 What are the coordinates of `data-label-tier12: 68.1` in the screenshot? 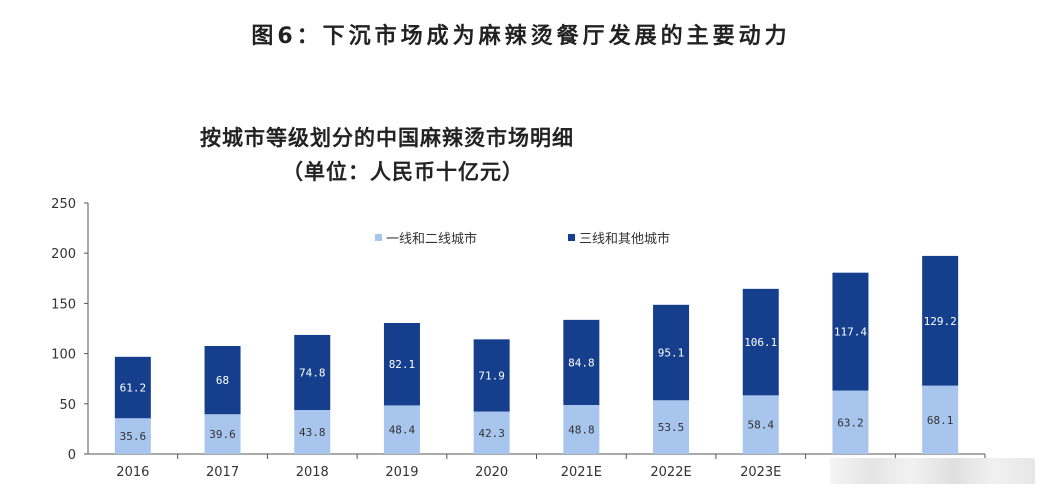 It's located at (940, 420).